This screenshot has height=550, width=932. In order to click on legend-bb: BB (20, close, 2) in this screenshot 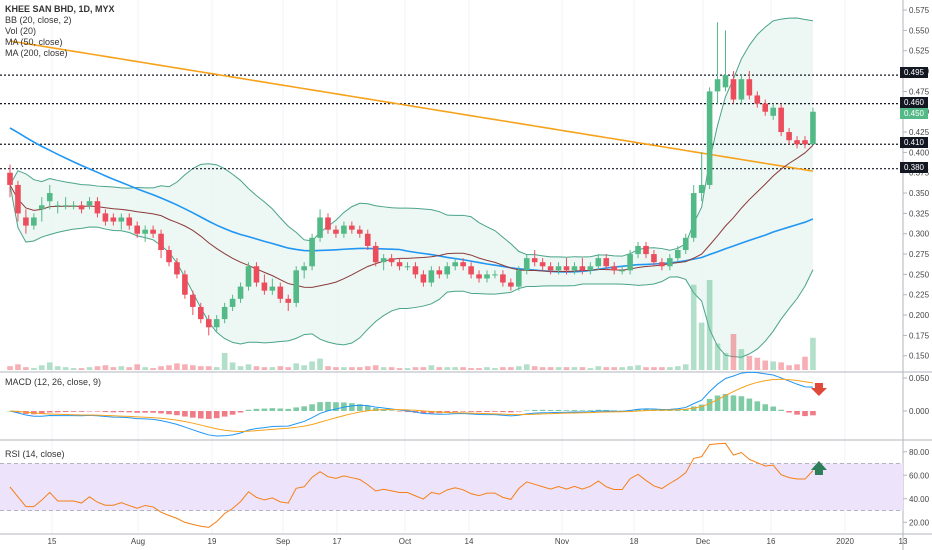, I will do `click(38, 20)`.